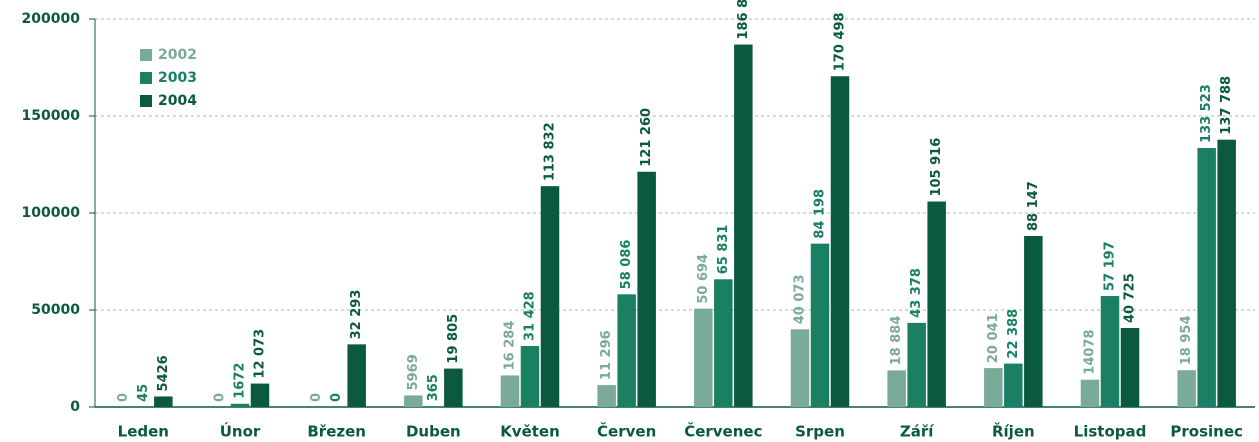 This screenshot has width=1259, height=442. Describe the element at coordinates (453, 339) in the screenshot. I see `value-label: 19 805` at that location.